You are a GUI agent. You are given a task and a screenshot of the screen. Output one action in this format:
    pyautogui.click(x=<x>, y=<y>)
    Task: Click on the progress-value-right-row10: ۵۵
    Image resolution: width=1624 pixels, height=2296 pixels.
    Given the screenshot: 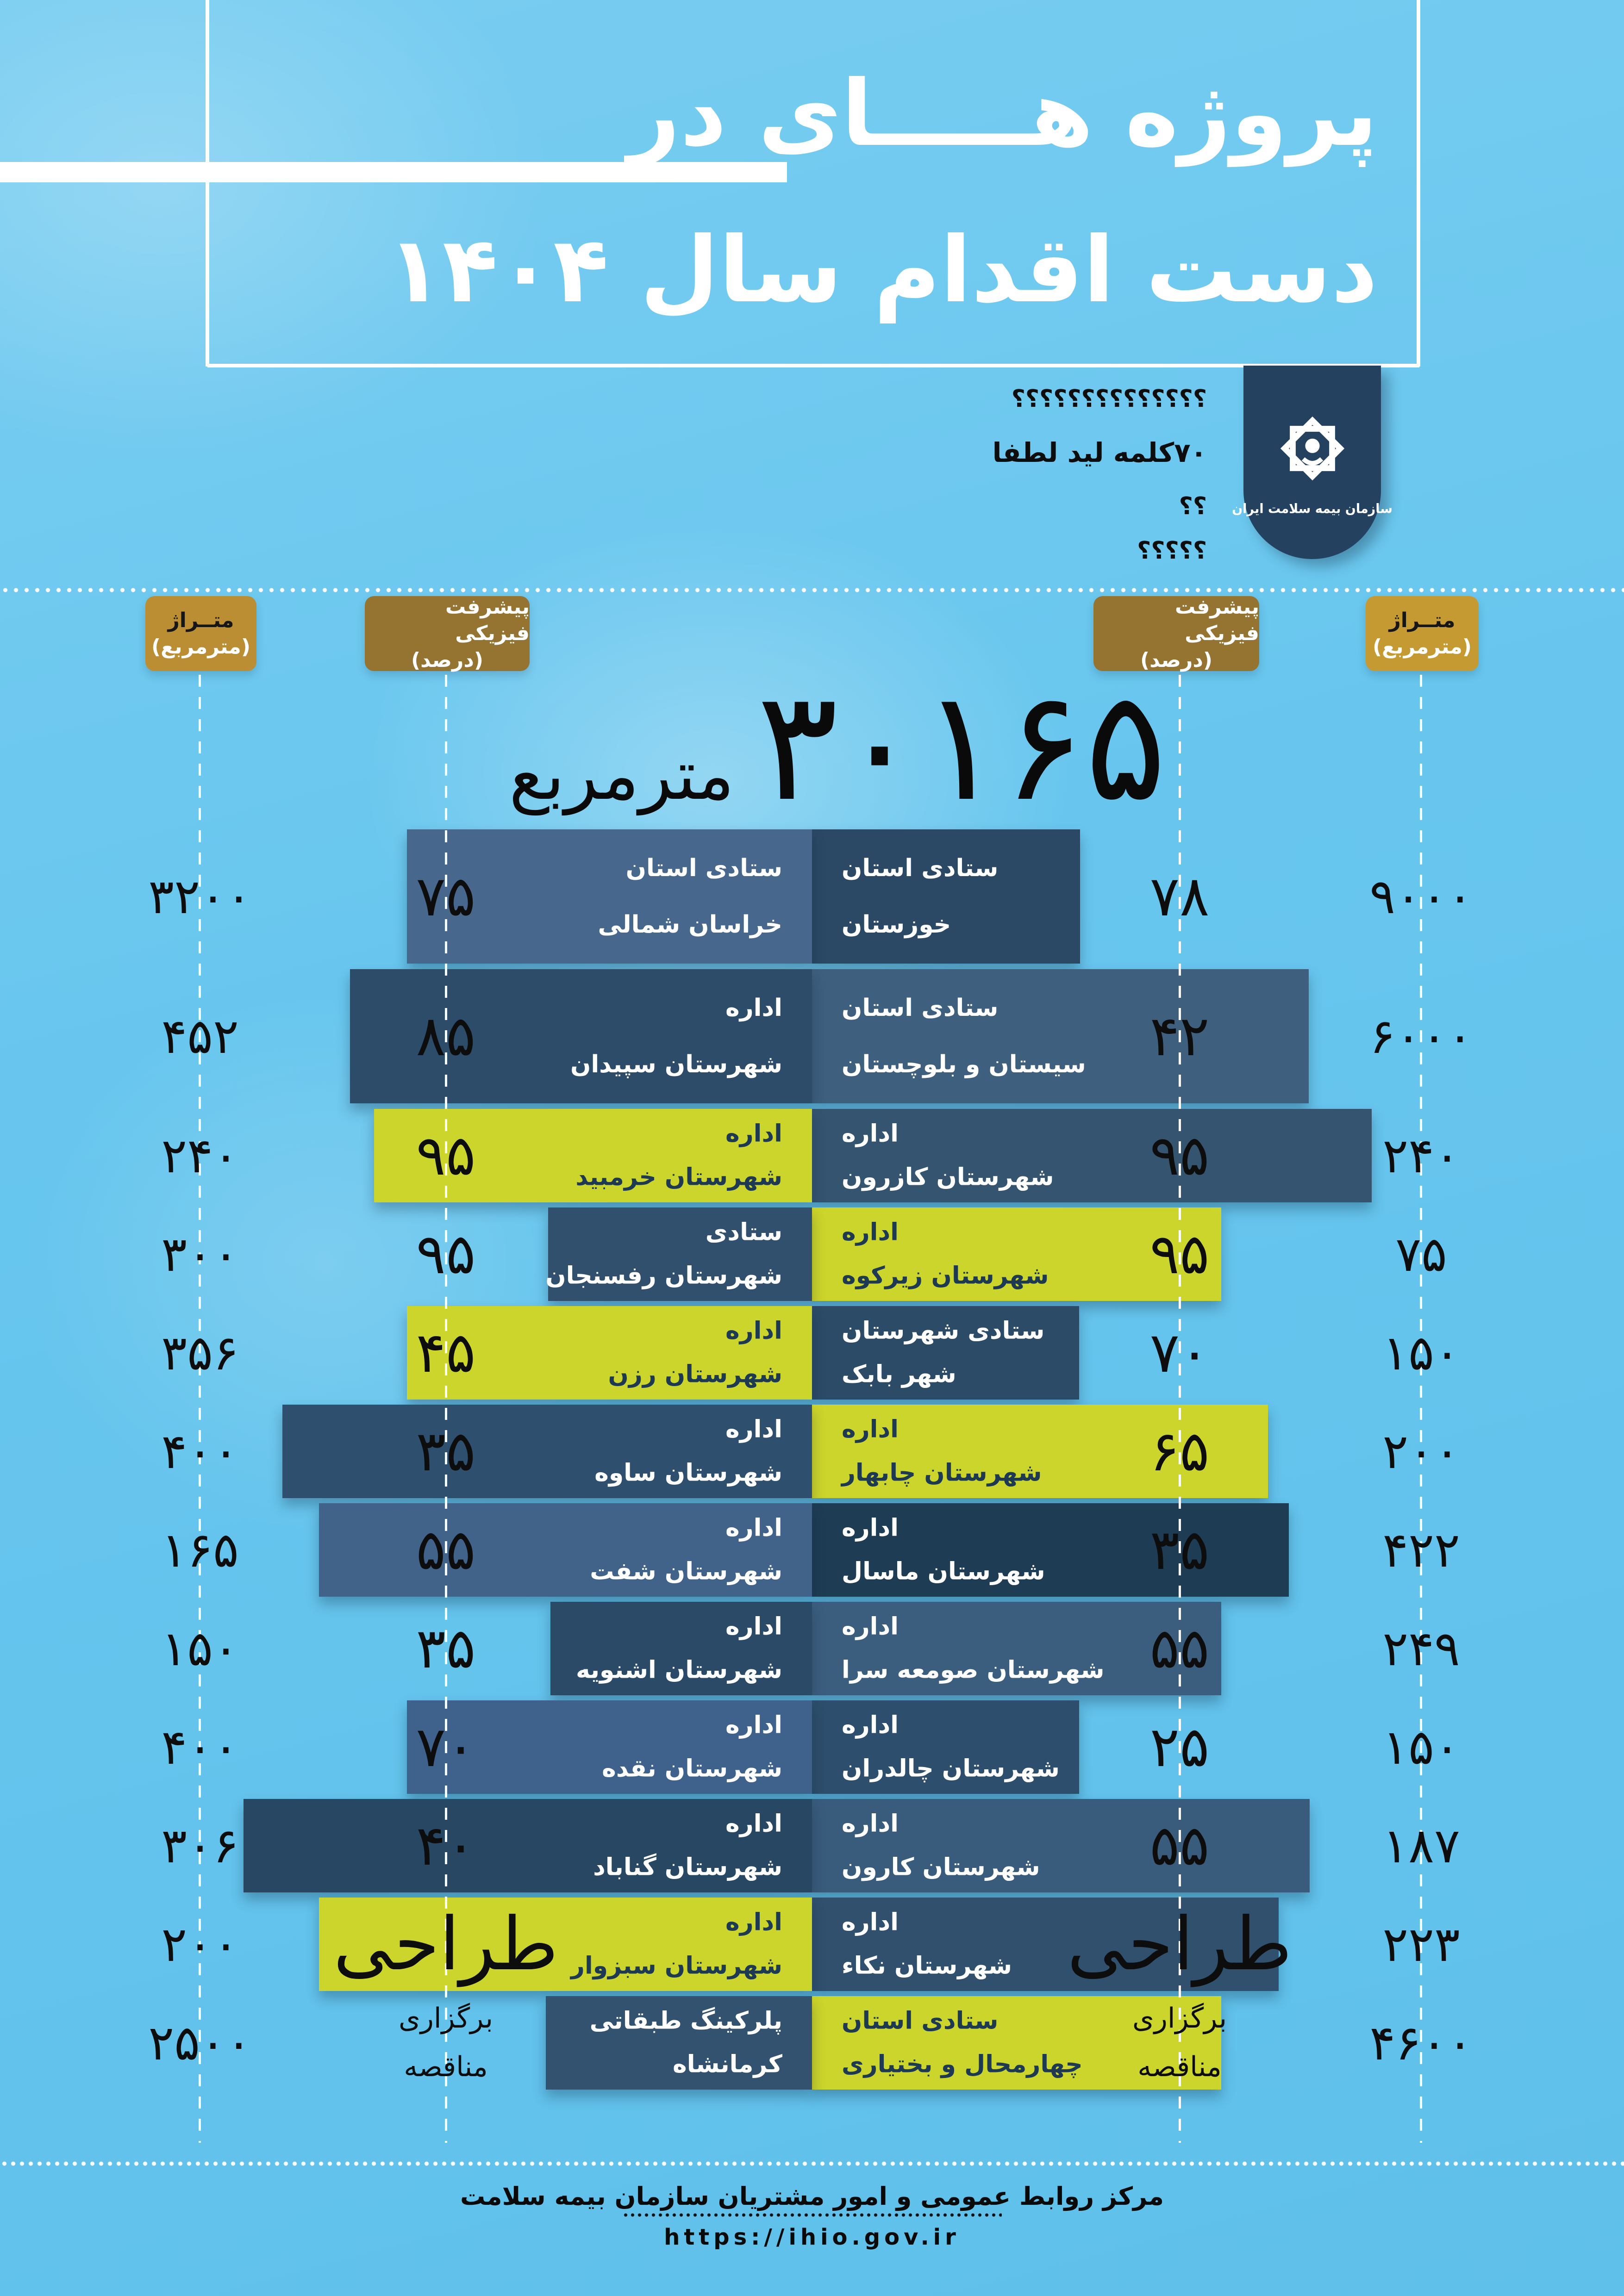 What is the action you would take?
    pyautogui.click(x=1179, y=1845)
    